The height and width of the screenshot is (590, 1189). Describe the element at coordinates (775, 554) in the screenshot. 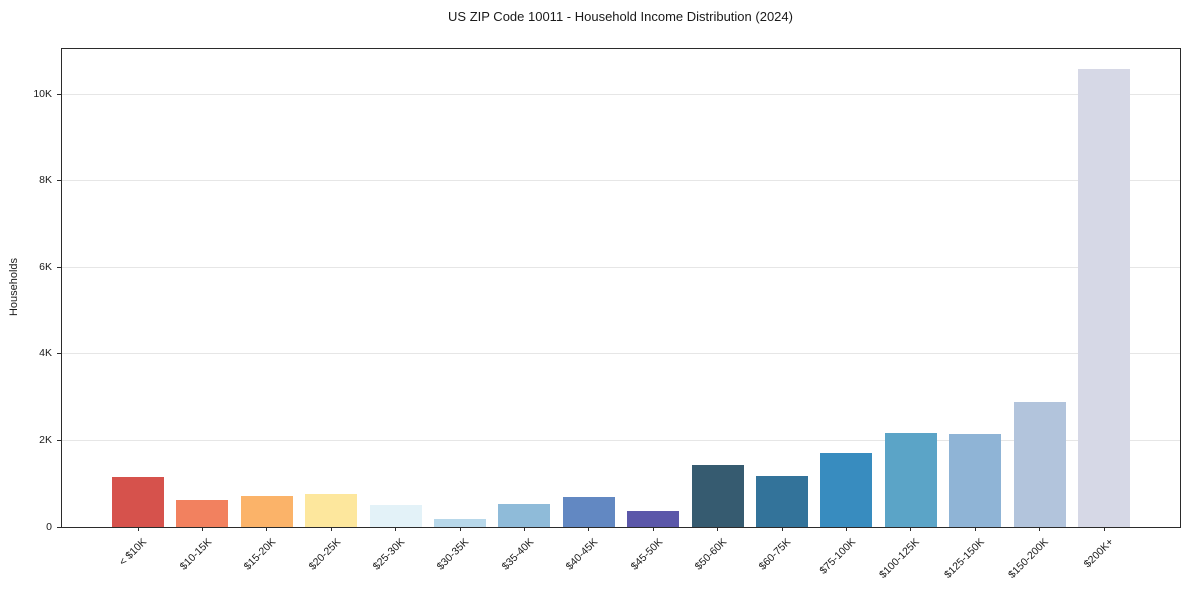

I see `x-tick-label: $60-75K` at that location.